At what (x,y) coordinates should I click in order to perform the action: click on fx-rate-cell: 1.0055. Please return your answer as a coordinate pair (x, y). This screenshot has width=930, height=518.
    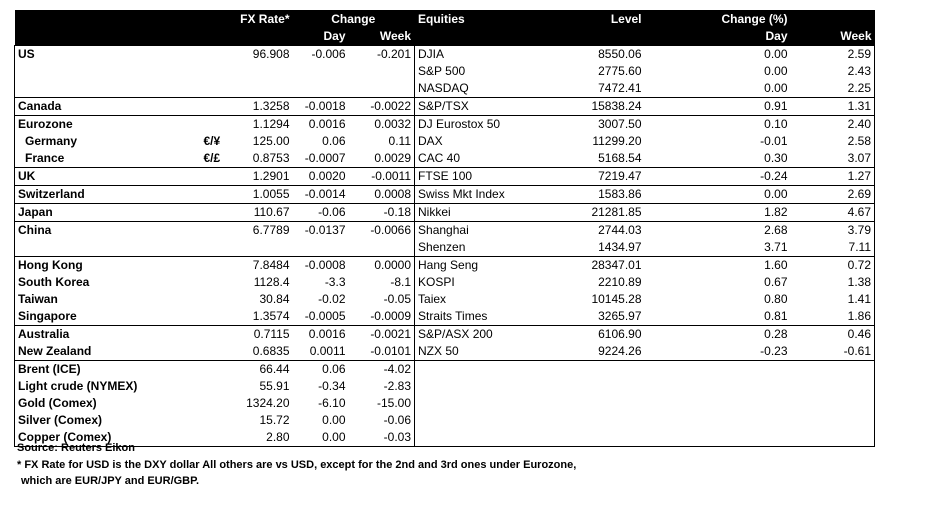
    Looking at the image, I should click on (262, 194).